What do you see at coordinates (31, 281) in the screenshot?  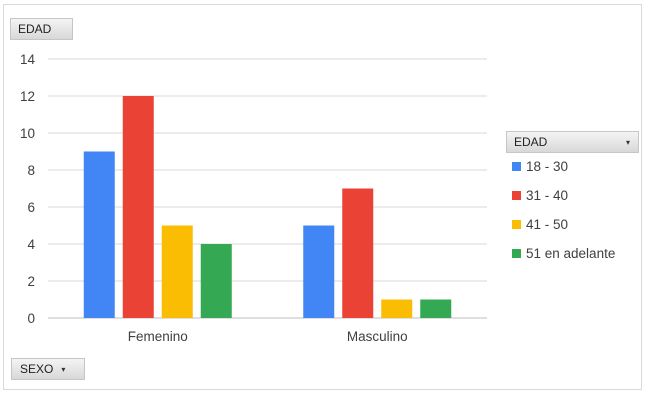 I see `y-tick-label: 2` at bounding box center [31, 281].